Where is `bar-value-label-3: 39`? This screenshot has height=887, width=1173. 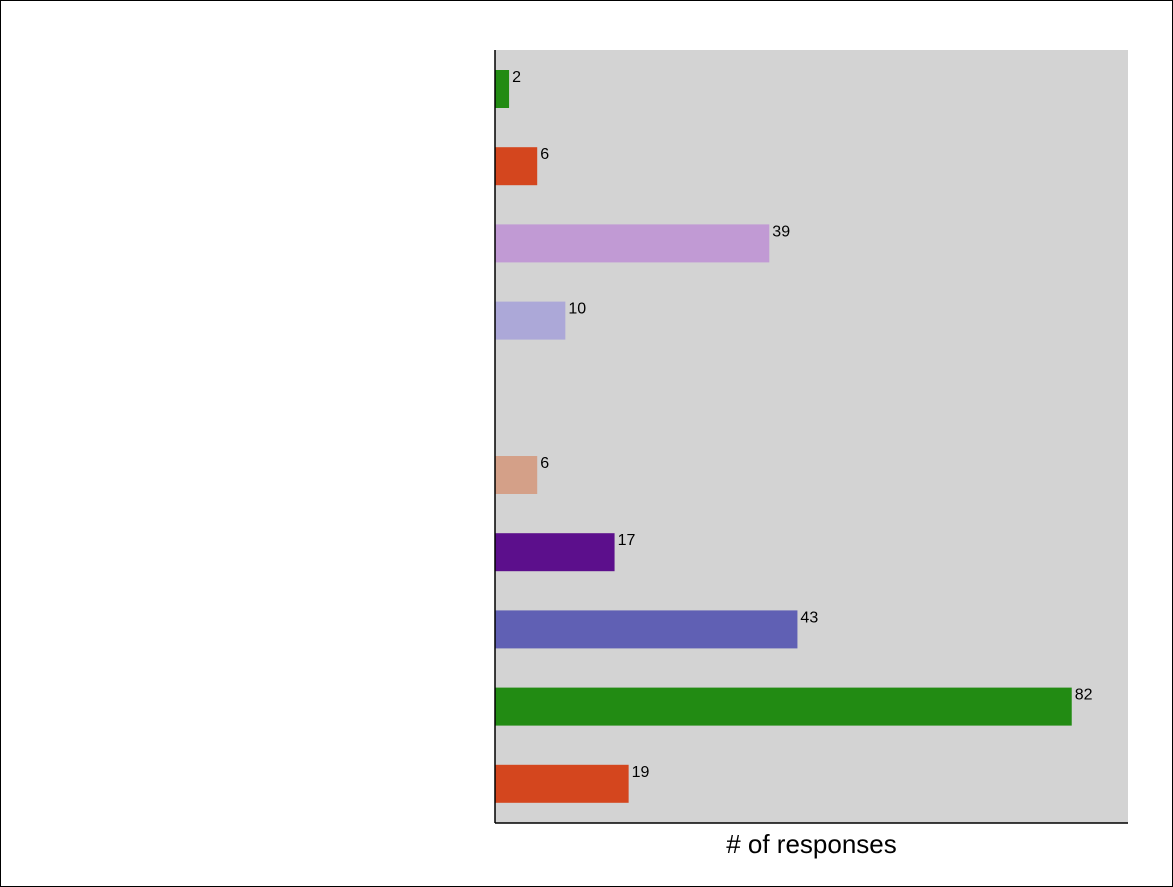 bar-value-label-3: 39 is located at coordinates (781, 231).